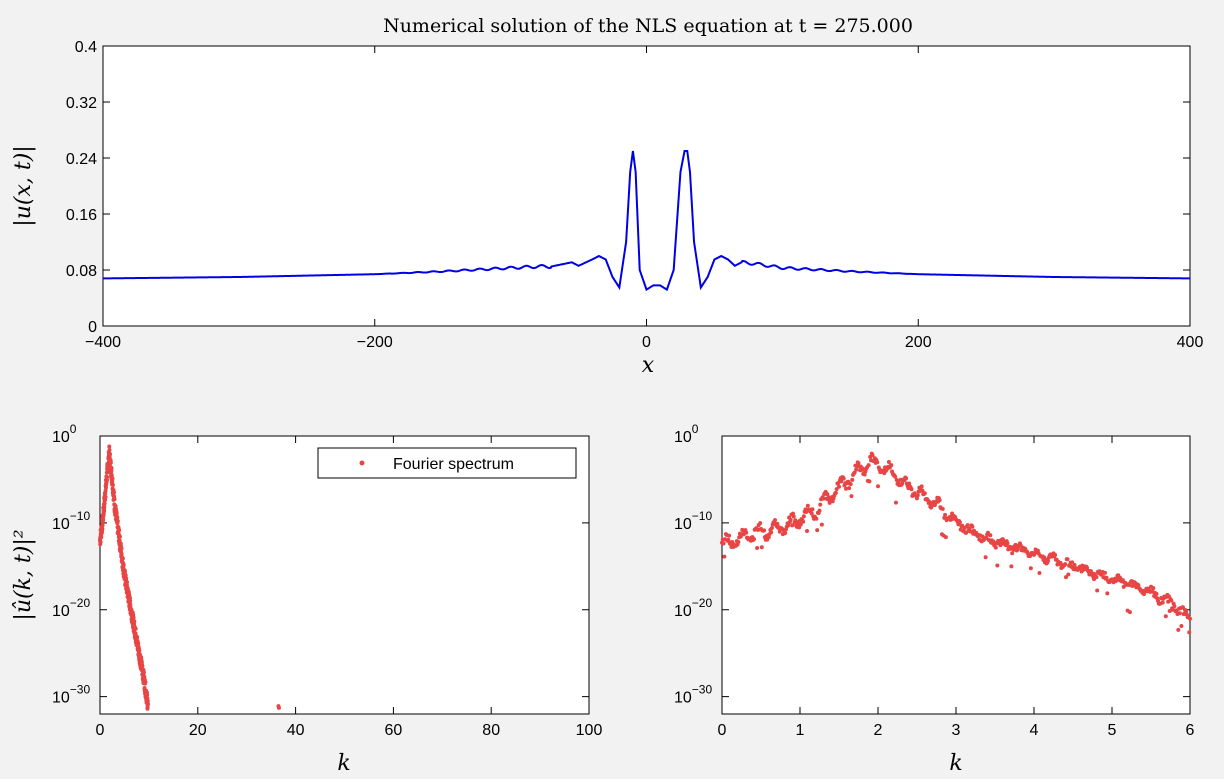 The image size is (1224, 779). Describe the element at coordinates (100, 730) in the screenshot. I see `bl-x-tick-label: 0` at that location.